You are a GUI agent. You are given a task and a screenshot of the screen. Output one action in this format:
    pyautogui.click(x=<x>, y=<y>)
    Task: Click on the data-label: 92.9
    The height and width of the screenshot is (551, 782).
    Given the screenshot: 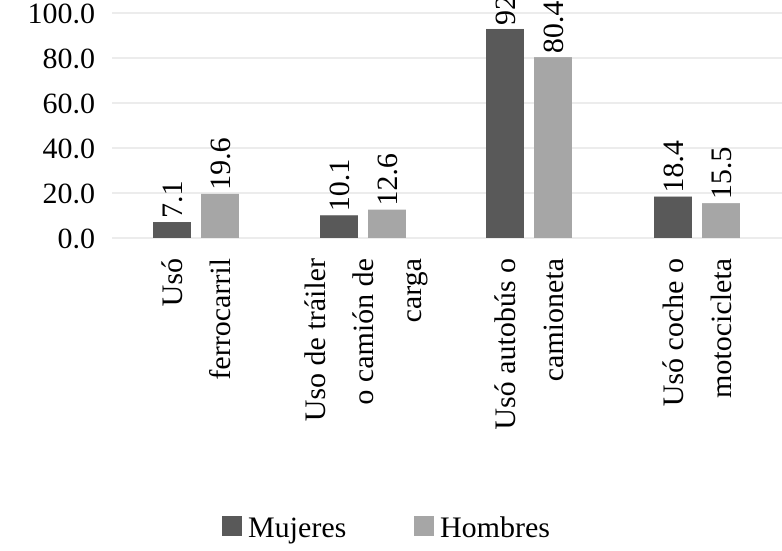 What is the action you would take?
    pyautogui.click(x=505, y=12)
    